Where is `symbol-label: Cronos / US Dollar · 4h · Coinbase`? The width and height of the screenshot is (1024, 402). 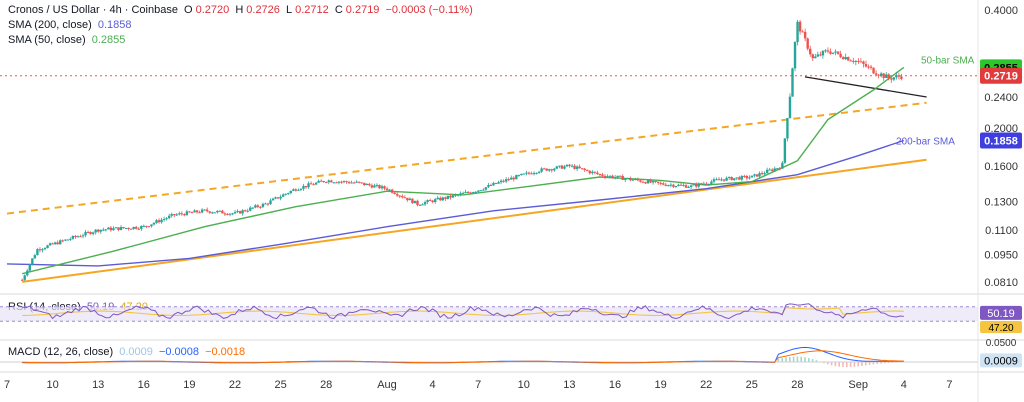
symbol-label: Cronos / US Dollar · 4h · Coinbase is located at coordinates (93, 10).